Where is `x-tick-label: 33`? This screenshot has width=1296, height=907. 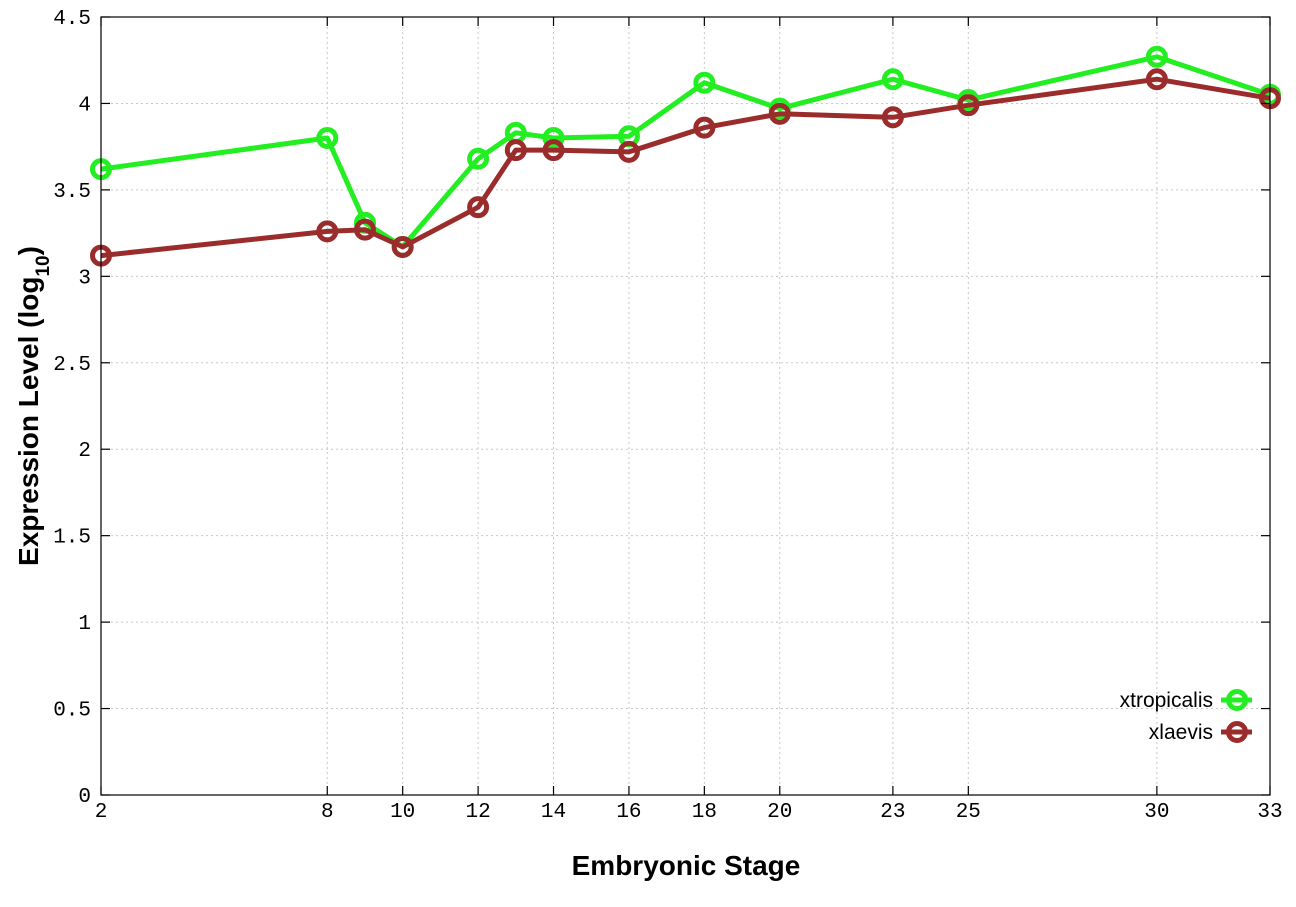 x-tick-label: 33 is located at coordinates (1269, 812).